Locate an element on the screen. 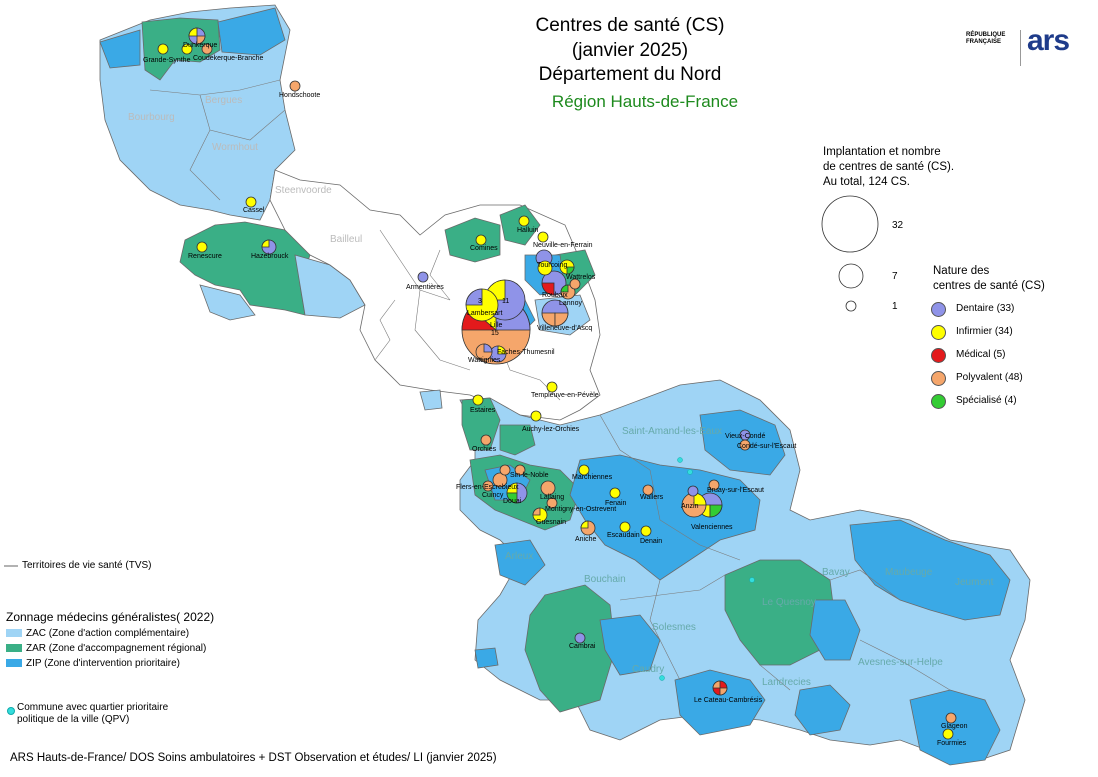 The image size is (1098, 777). label-arleux: Arleux is located at coordinates (519, 556).